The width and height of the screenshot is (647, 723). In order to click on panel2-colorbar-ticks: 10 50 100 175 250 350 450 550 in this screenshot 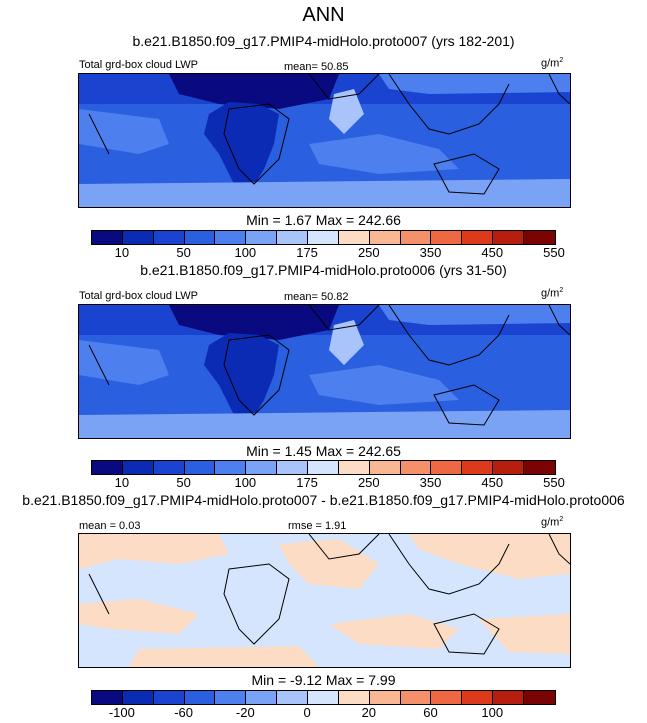, I will do `click(323, 483)`.